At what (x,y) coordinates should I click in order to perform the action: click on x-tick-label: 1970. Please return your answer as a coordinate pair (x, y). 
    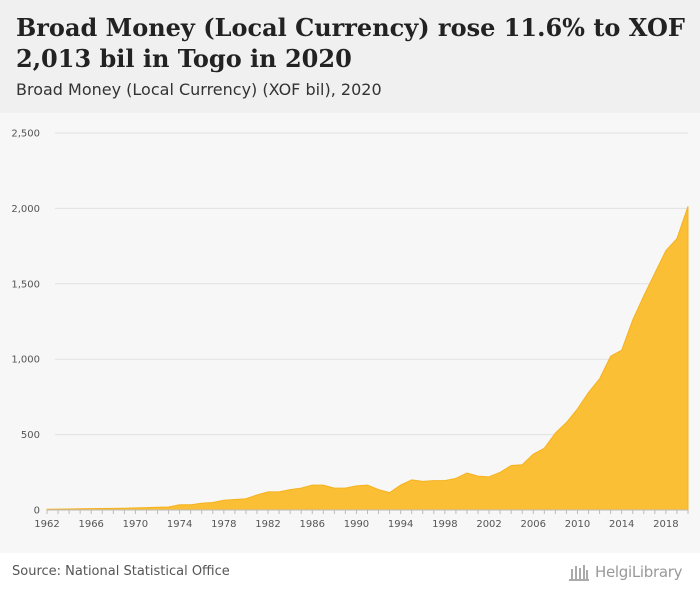
    Looking at the image, I should click on (135, 524).